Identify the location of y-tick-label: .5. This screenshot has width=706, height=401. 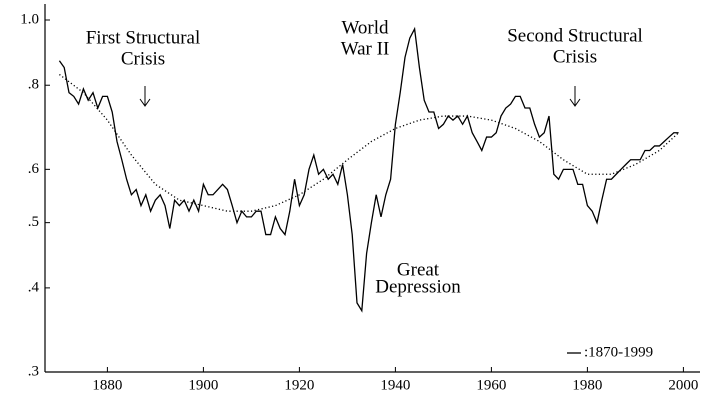
(33, 222).